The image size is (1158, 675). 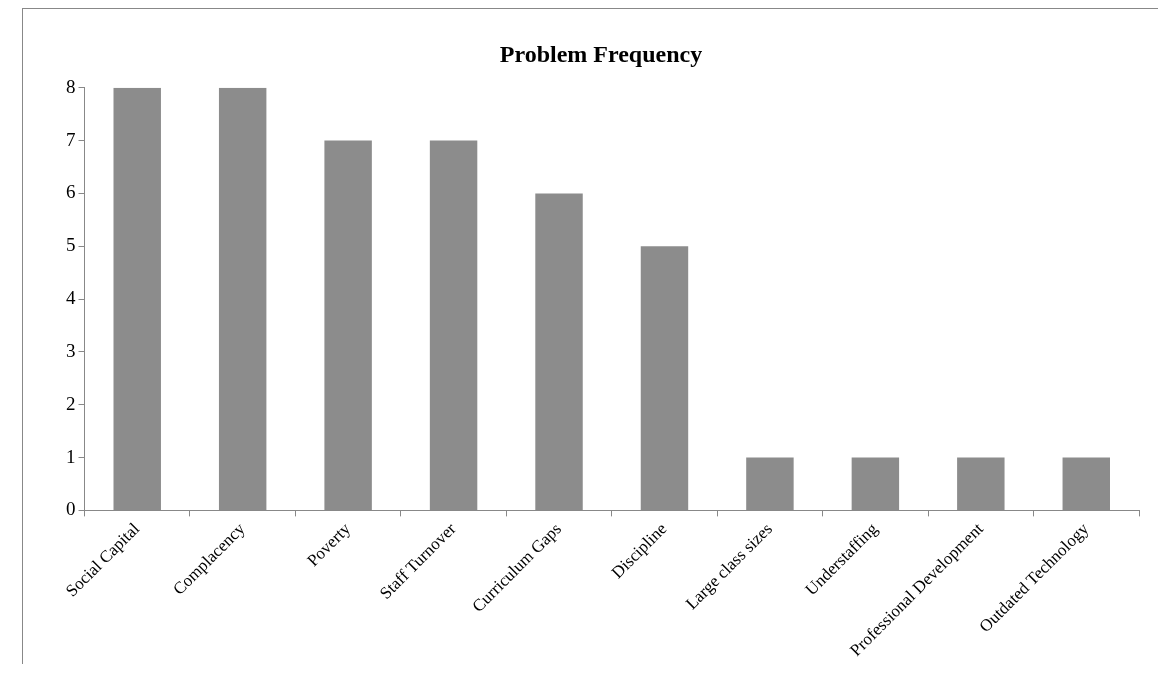 I want to click on y-tick-label: 7, so click(x=71, y=139).